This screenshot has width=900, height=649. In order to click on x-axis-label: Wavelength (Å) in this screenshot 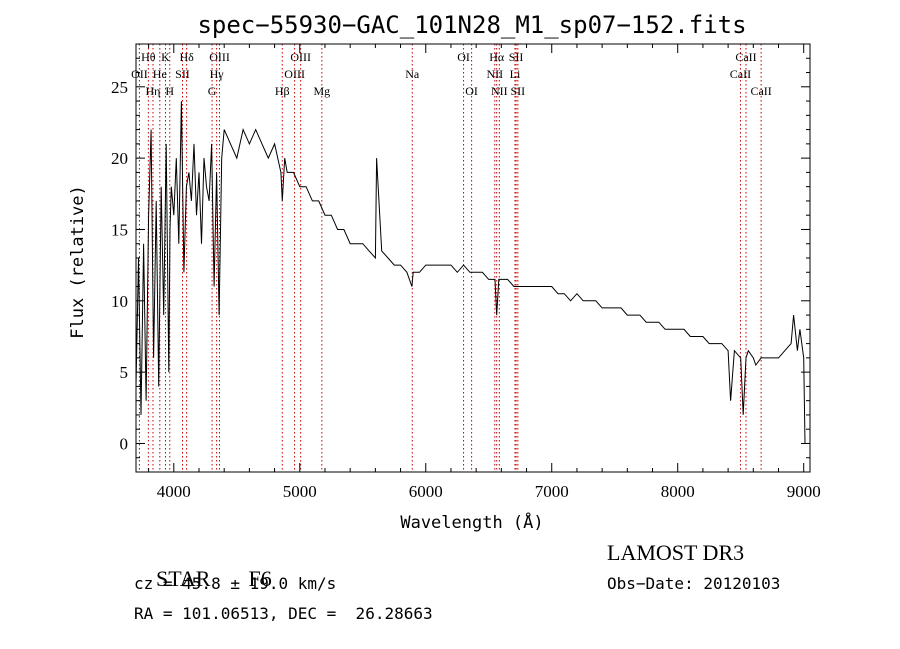, I will do `click(471, 522)`.